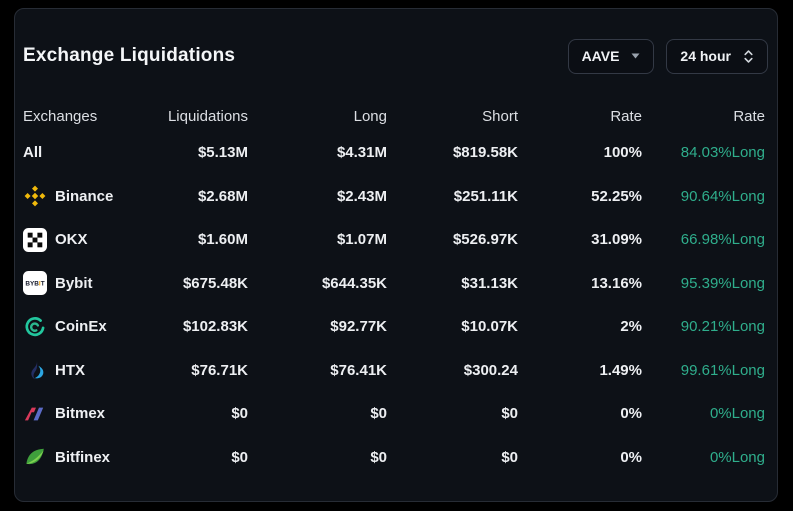 This screenshot has width=793, height=511. I want to click on exchange-name: Bitmex, so click(80, 414).